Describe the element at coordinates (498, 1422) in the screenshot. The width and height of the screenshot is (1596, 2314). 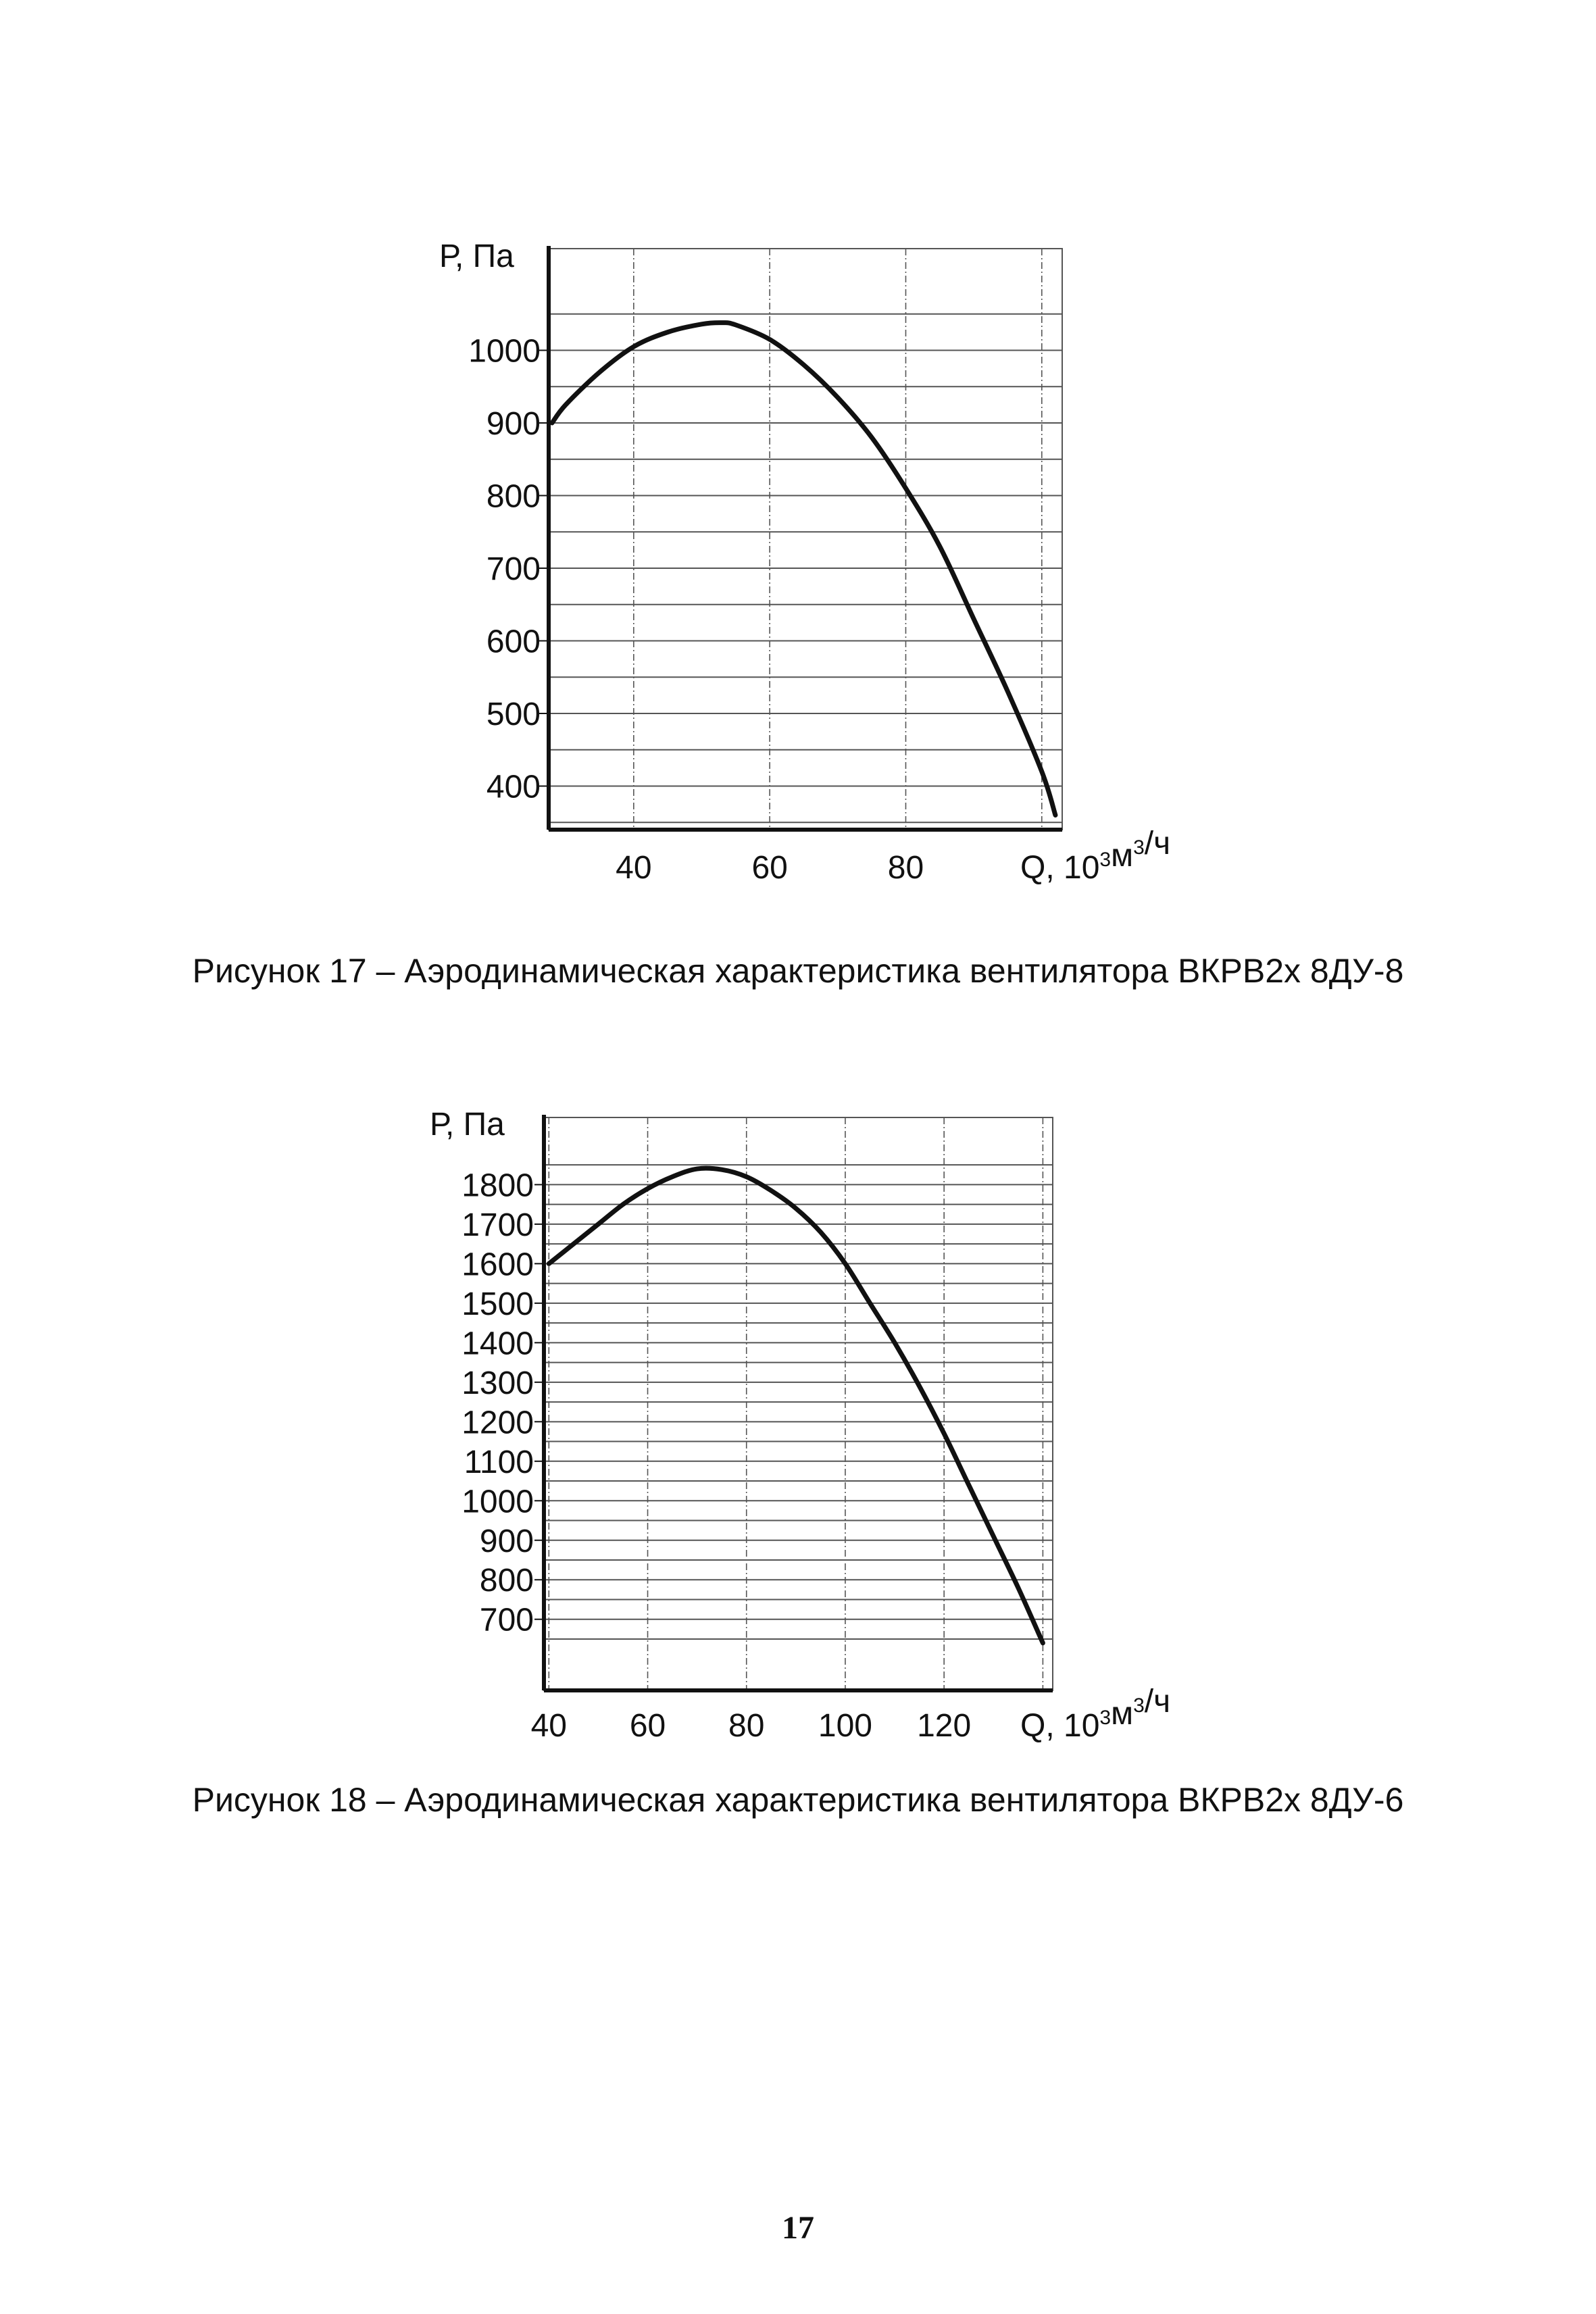
I see `y-tick-label: 1200` at that location.